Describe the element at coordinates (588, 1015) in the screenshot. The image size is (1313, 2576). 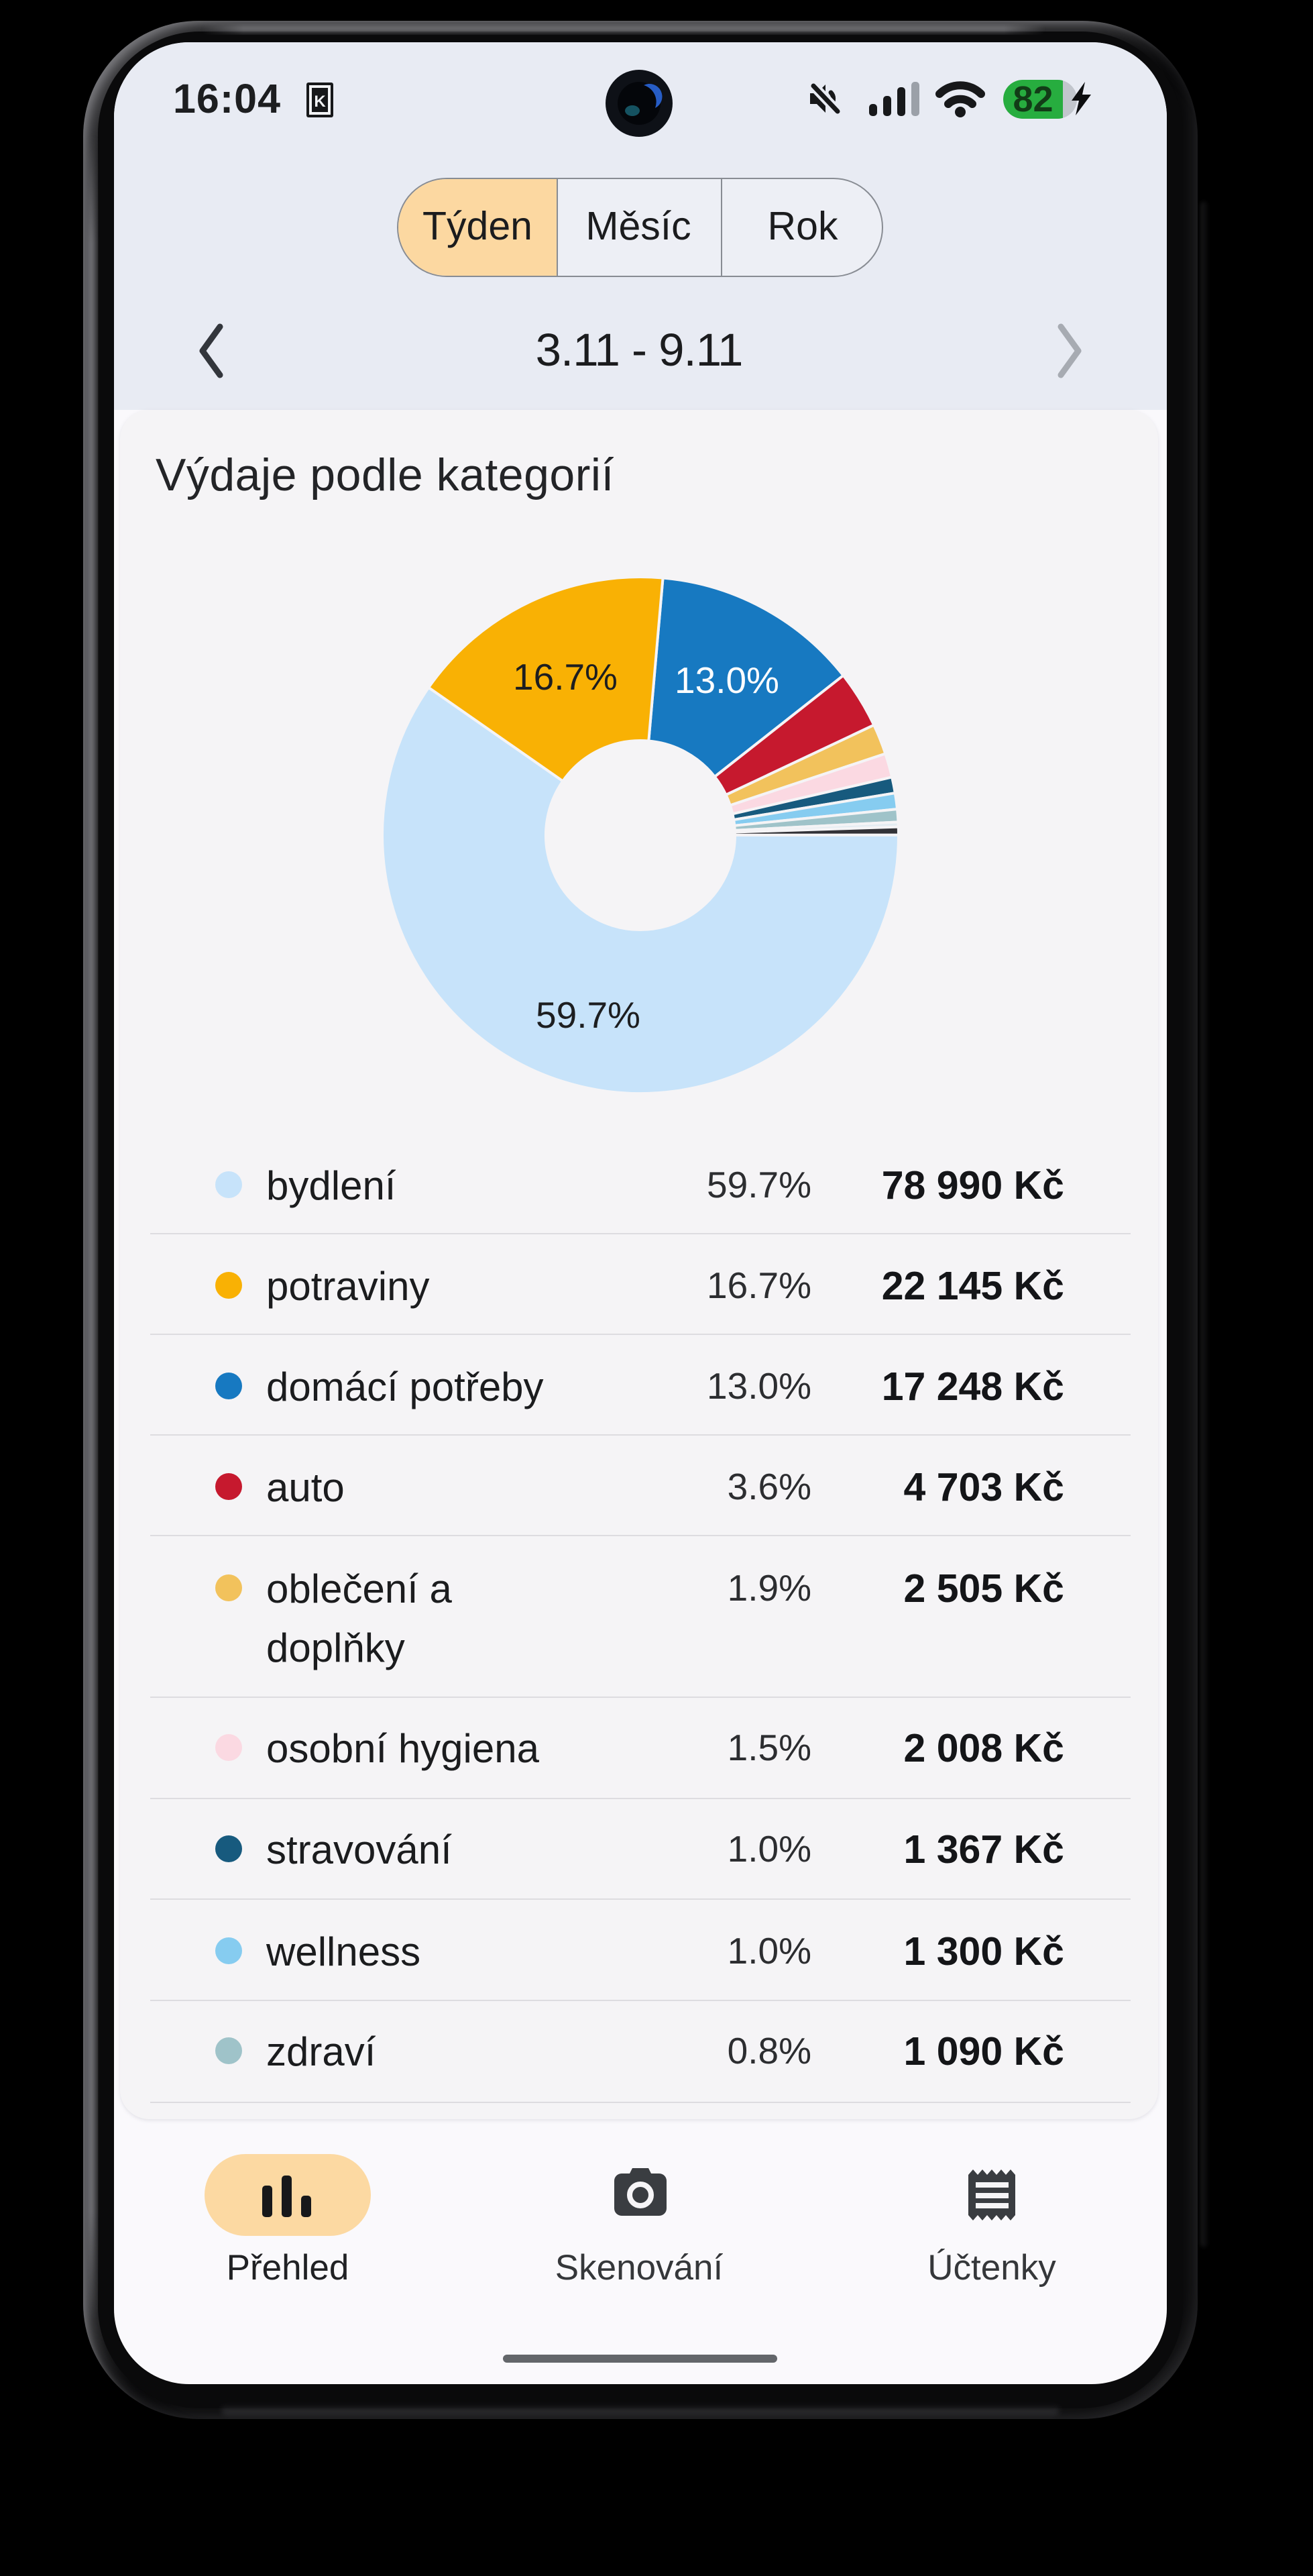
I see `svg-text: 59.7%` at that location.